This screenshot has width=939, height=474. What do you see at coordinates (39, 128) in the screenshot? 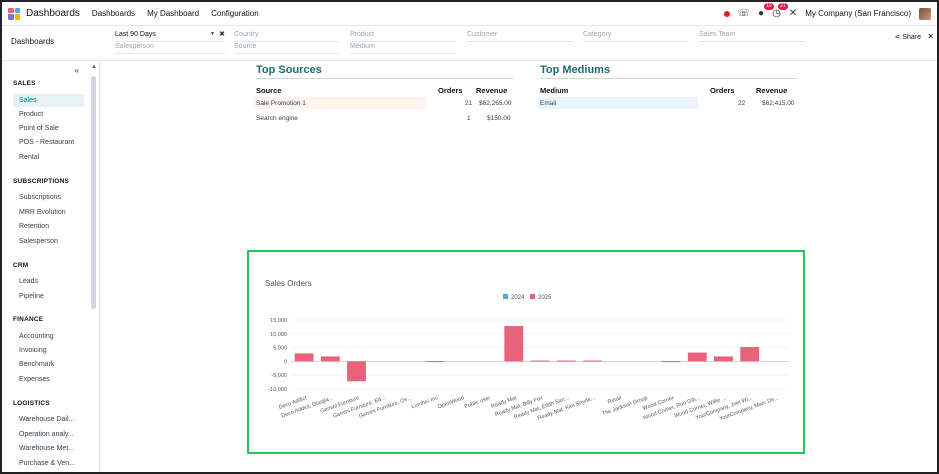
I see `sidebar-item-point-of-sale: Point of Sale` at bounding box center [39, 128].